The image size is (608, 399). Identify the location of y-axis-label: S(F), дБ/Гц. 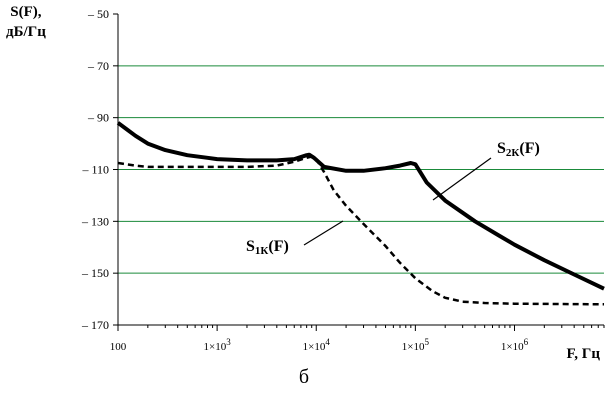
(26, 22).